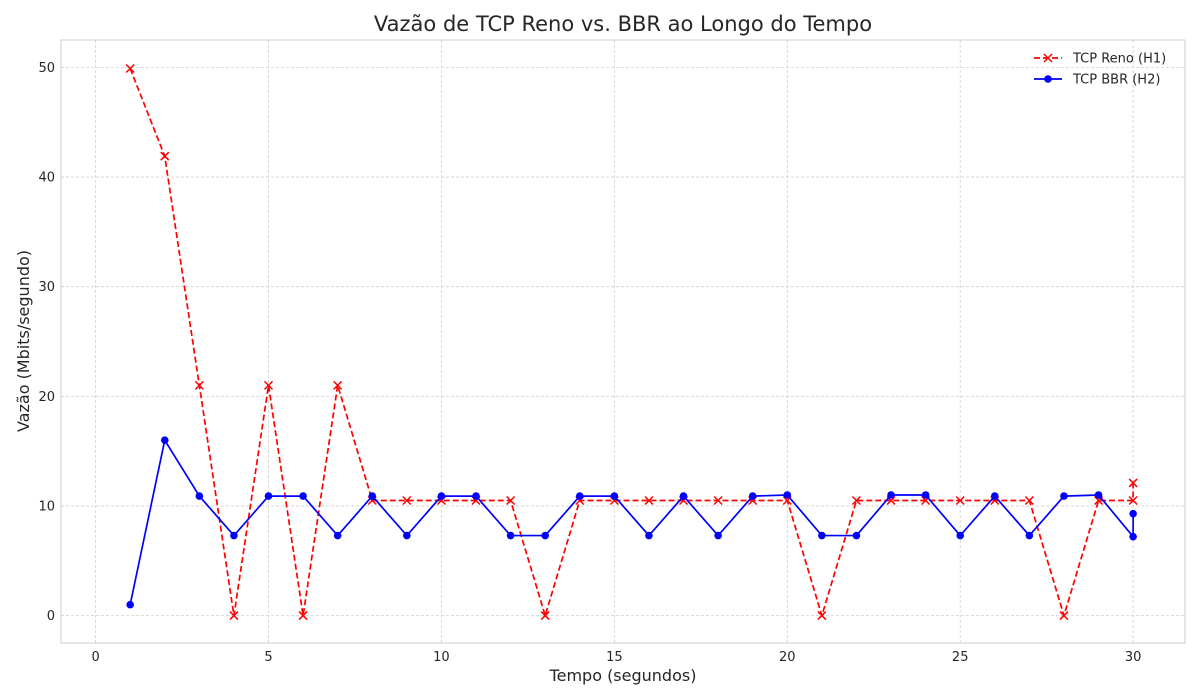  Describe the element at coordinates (268, 657) in the screenshot. I see `x-tick-label: 5` at that location.